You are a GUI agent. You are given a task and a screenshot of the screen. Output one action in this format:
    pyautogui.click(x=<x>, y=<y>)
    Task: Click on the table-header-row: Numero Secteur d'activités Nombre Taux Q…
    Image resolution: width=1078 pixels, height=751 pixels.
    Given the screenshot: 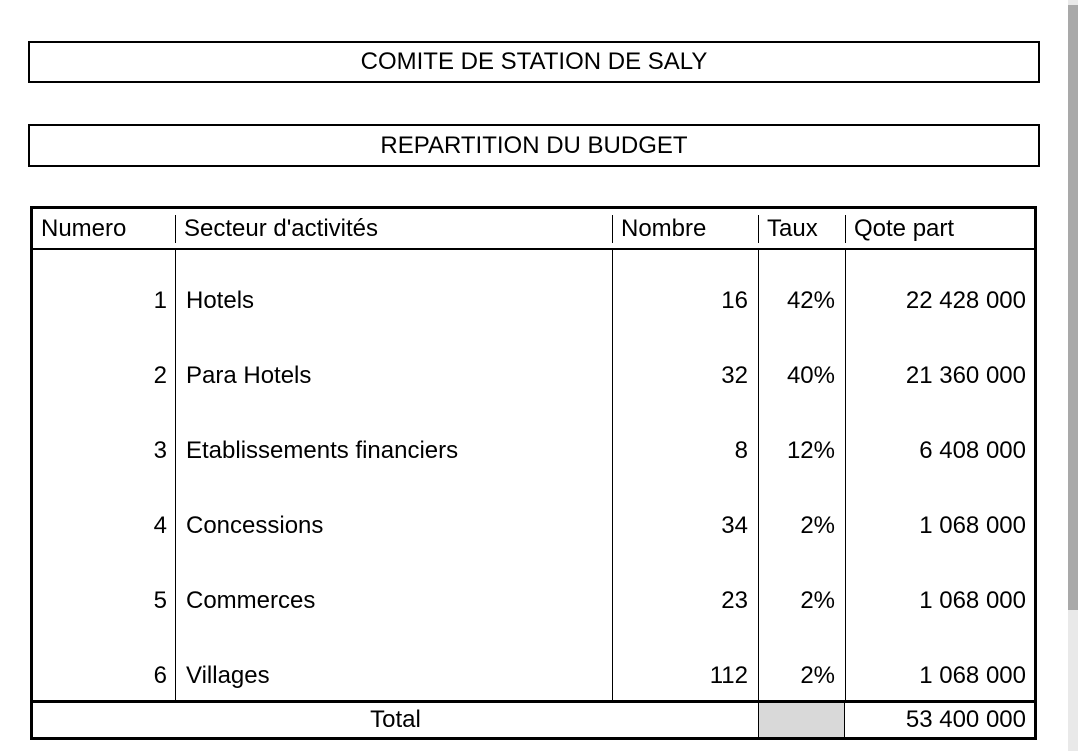 What is the action you would take?
    pyautogui.click(x=533, y=229)
    